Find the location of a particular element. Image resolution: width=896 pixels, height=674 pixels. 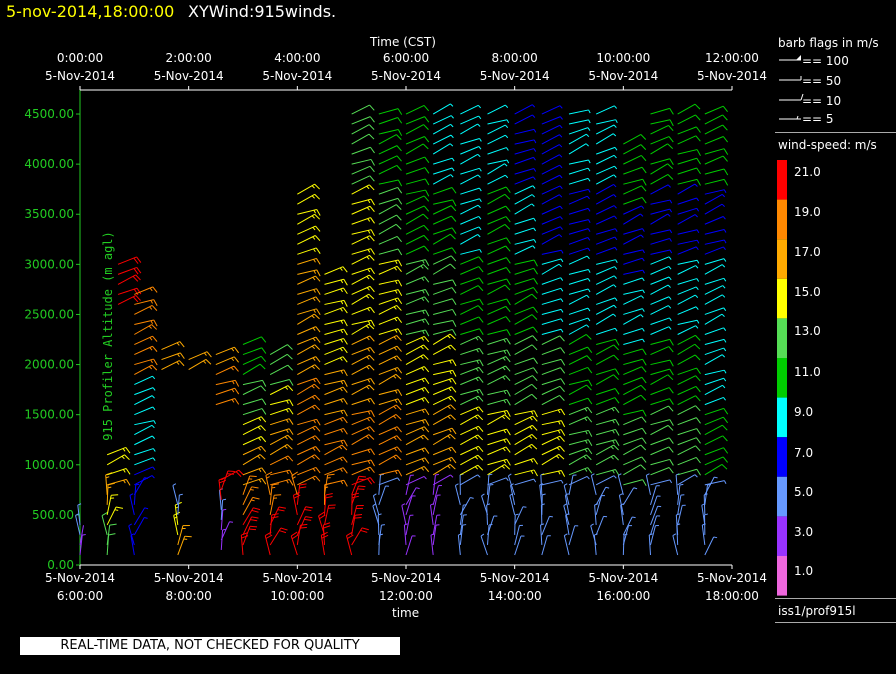

speed-label: 21.0 is located at coordinates (807, 172).